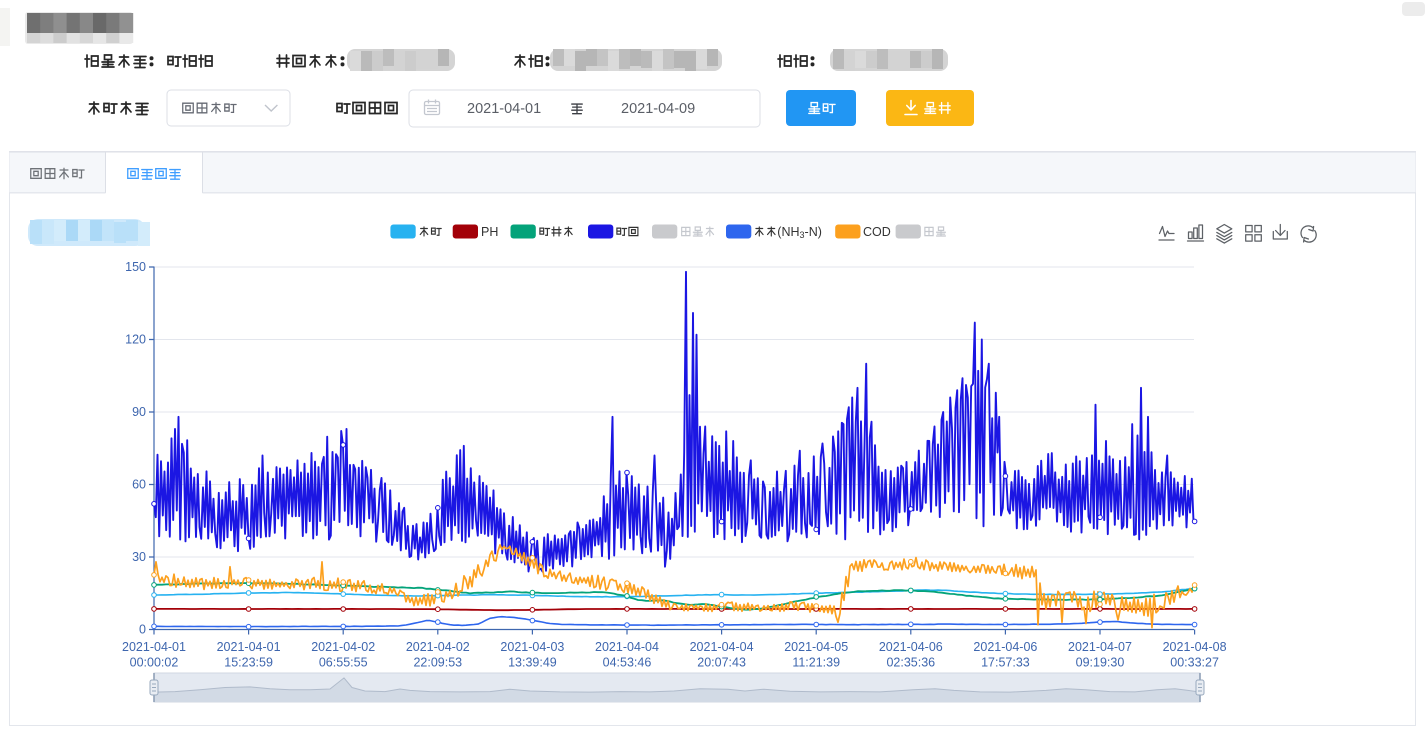  What do you see at coordinates (248, 663) in the screenshot?
I see `svg-text: 15:23:59` at bounding box center [248, 663].